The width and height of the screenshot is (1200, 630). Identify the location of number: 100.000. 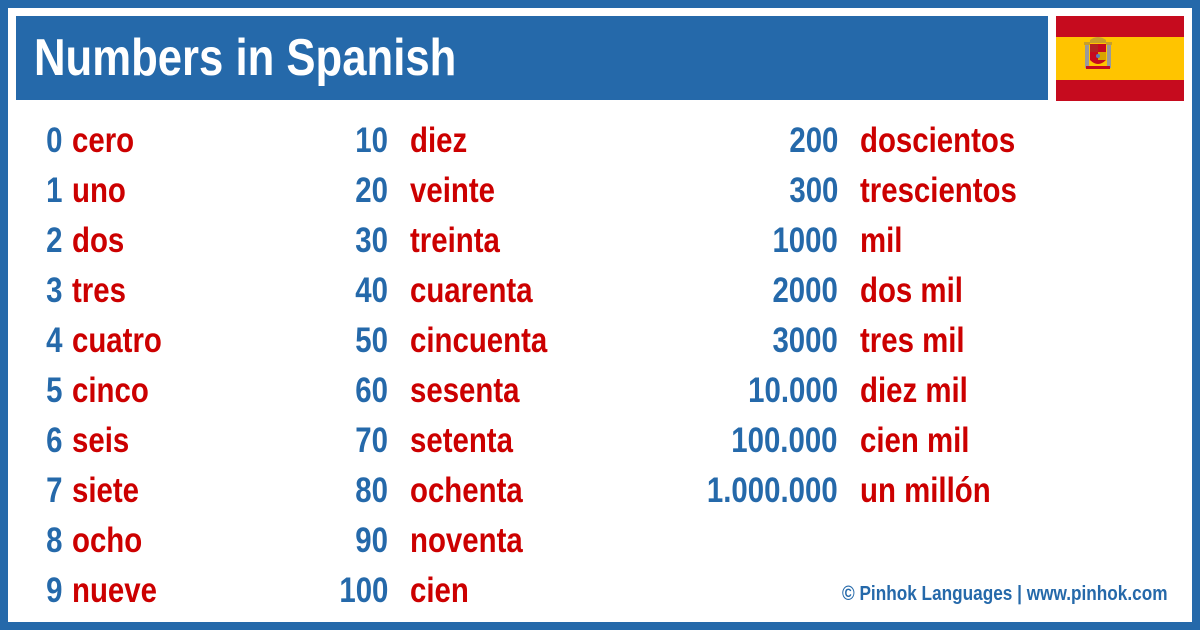
(784, 440).